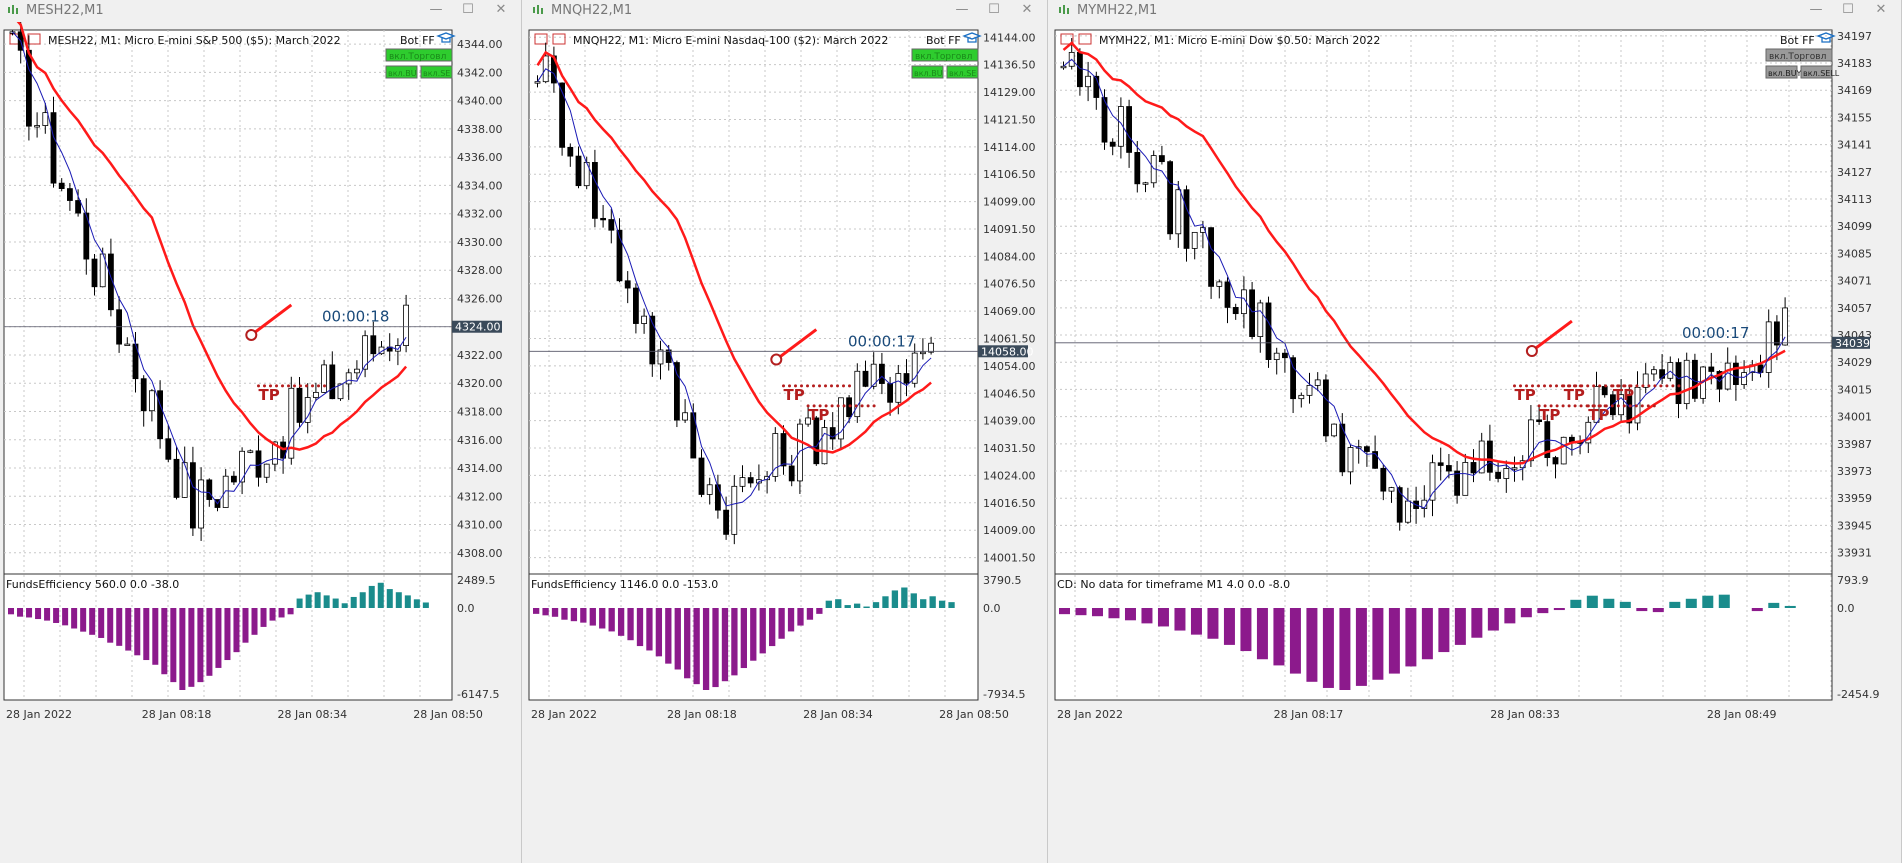 The image size is (1902, 863). I want to click on sell-toggle-button: вкл.SELL, so click(1820, 72).